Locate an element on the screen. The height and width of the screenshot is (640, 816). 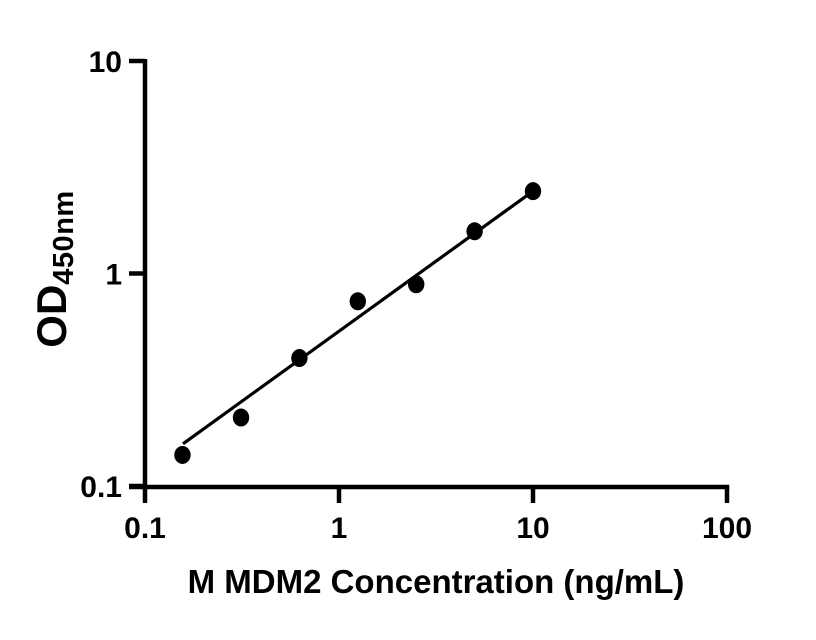
x-axis-title-text: M MDM2 Concentration (ng/mL) is located at coordinates (436, 581).